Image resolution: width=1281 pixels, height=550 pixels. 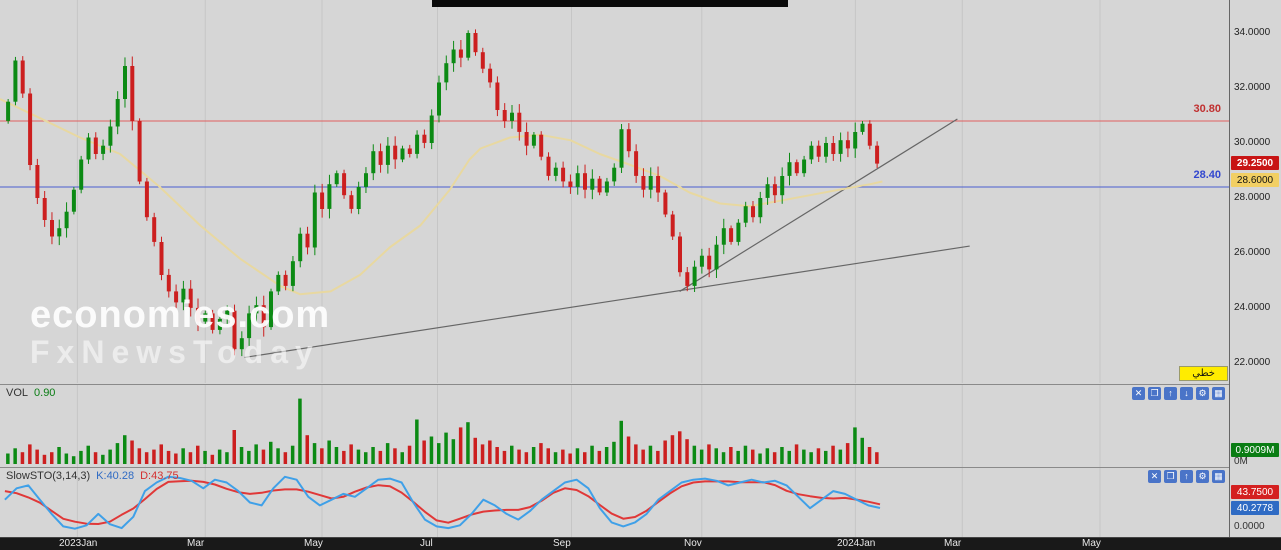 I want to click on last-price-badge: 29.2500, so click(x=1255, y=163).